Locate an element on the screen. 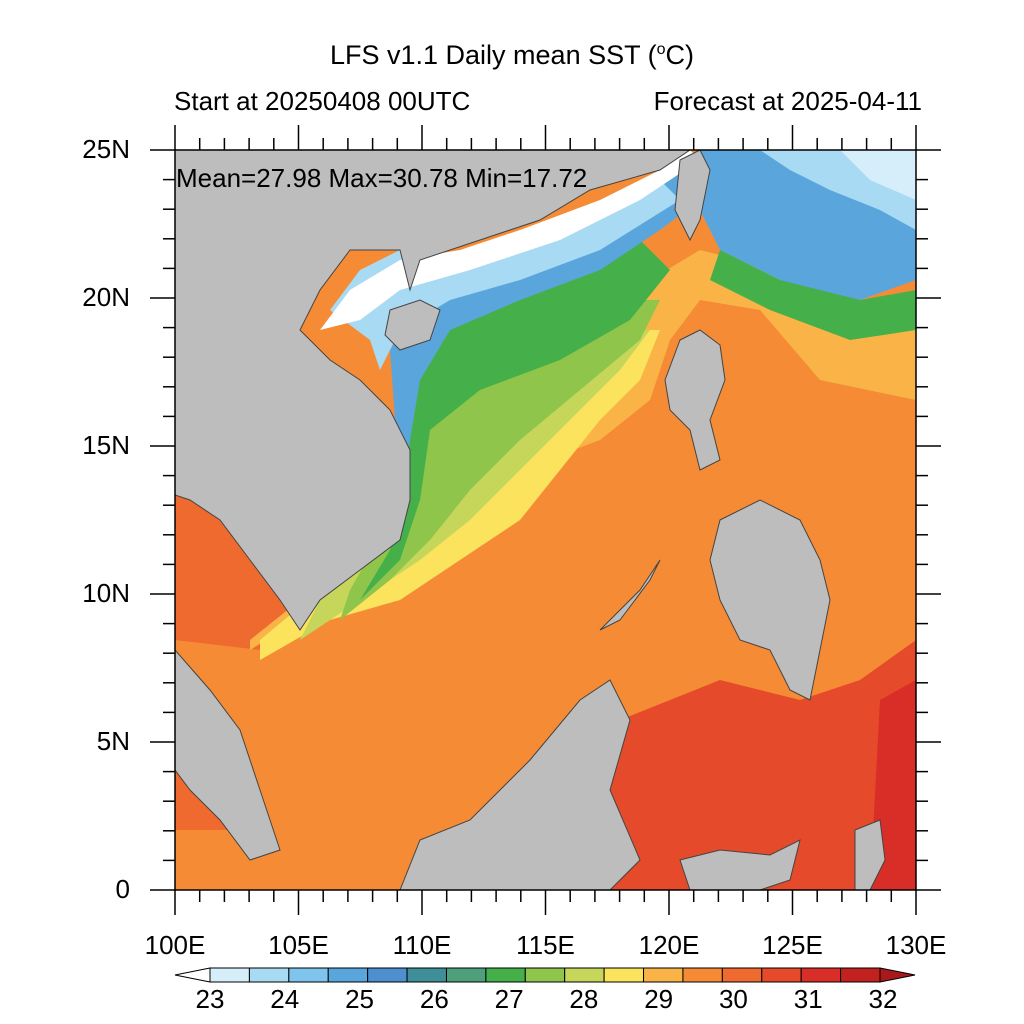 The image size is (1024, 1024). lon-tick-label: 120E is located at coordinates (669, 945).